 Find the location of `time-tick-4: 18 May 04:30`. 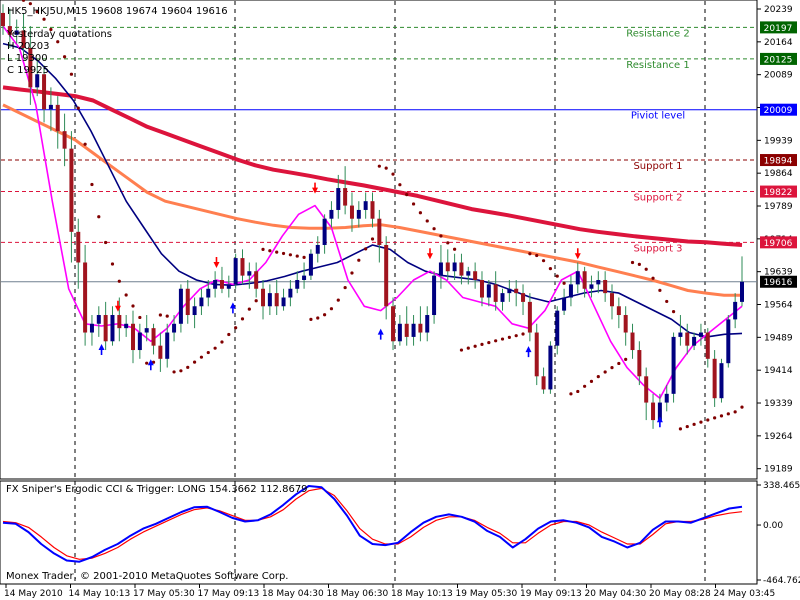

time-tick-4: 18 May 04:30 is located at coordinates (293, 594).